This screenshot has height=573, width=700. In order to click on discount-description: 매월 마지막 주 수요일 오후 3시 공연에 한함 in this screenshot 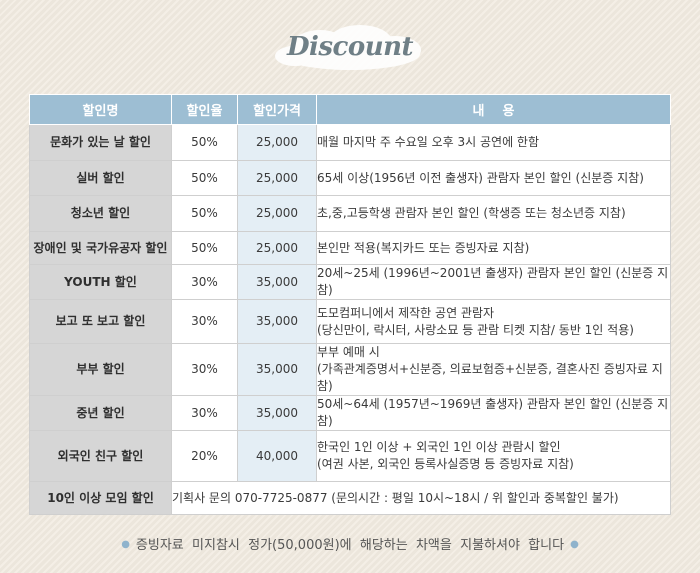, I will do `click(493, 142)`.